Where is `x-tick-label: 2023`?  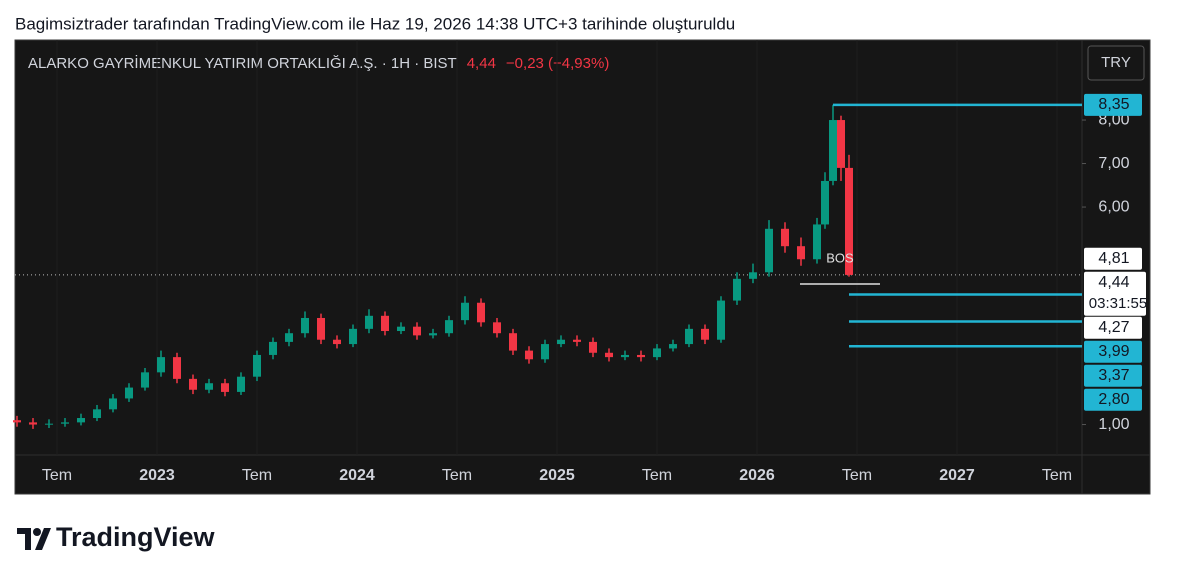 x-tick-label: 2023 is located at coordinates (157, 475).